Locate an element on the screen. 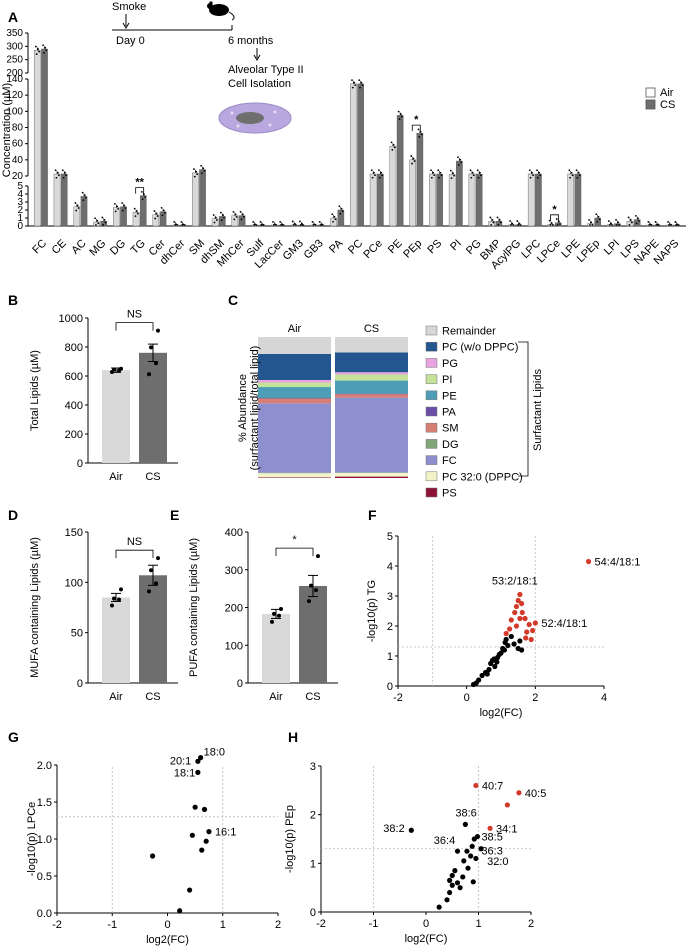 This screenshot has width=700, height=952. axis-ylabel-line1: % Abundance is located at coordinates (243, 408).